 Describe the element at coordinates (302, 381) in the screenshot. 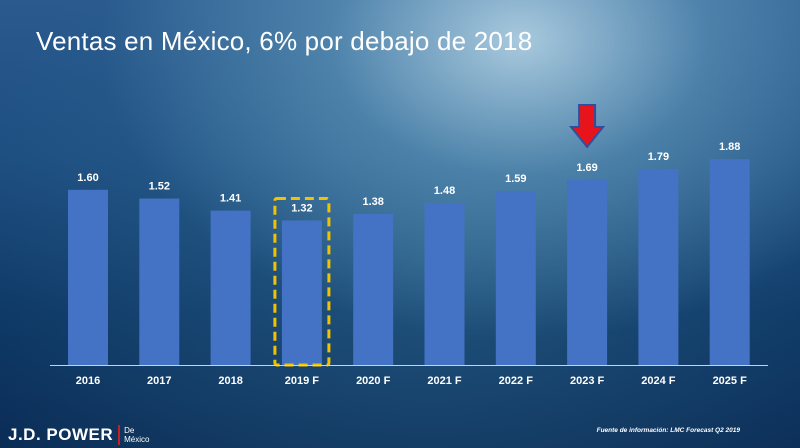

I see `category-label: 2019 F` at that location.